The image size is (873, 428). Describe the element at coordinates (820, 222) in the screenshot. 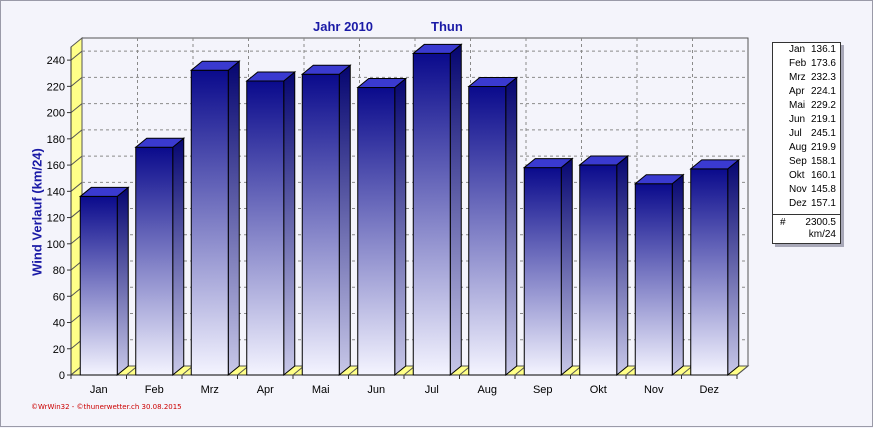

I see `total-value: 2300.5` at that location.